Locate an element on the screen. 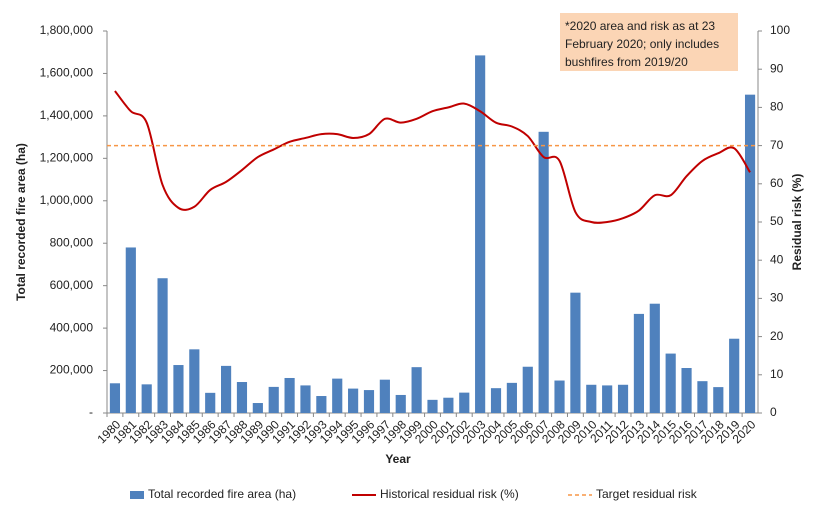  y2-tick-label: 80 is located at coordinates (777, 107).